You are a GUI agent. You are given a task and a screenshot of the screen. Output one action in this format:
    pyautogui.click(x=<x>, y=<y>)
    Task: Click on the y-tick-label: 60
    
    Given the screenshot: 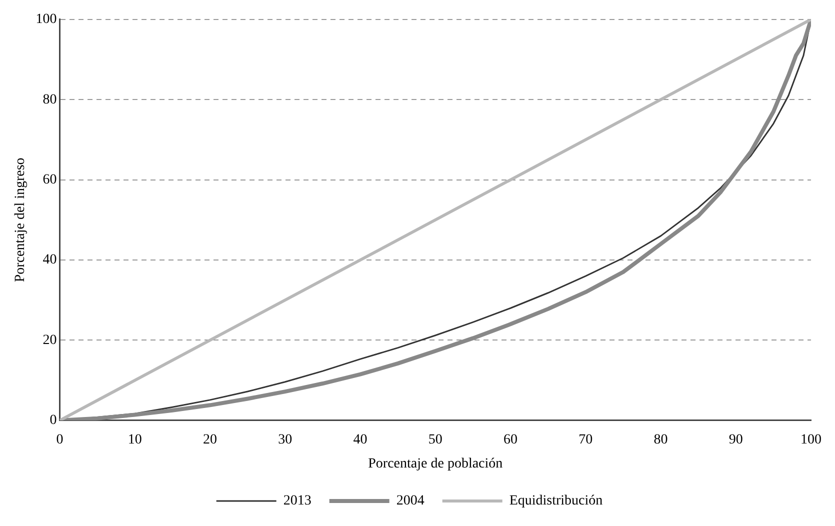 What is the action you would take?
    pyautogui.click(x=49, y=180)
    